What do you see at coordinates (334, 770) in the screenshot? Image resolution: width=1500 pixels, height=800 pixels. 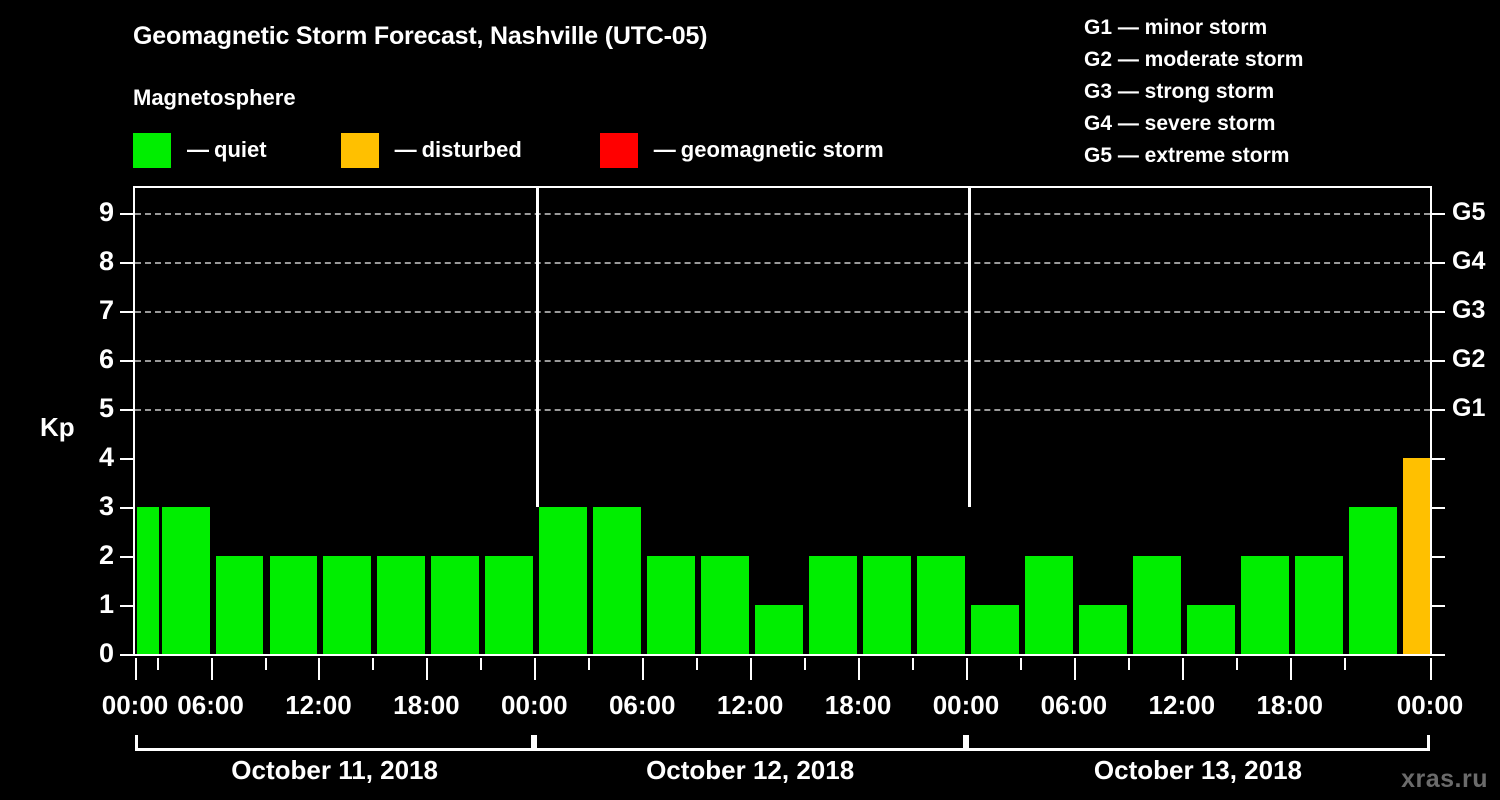 I see `day-label-1: October 11, 2018` at bounding box center [334, 770].